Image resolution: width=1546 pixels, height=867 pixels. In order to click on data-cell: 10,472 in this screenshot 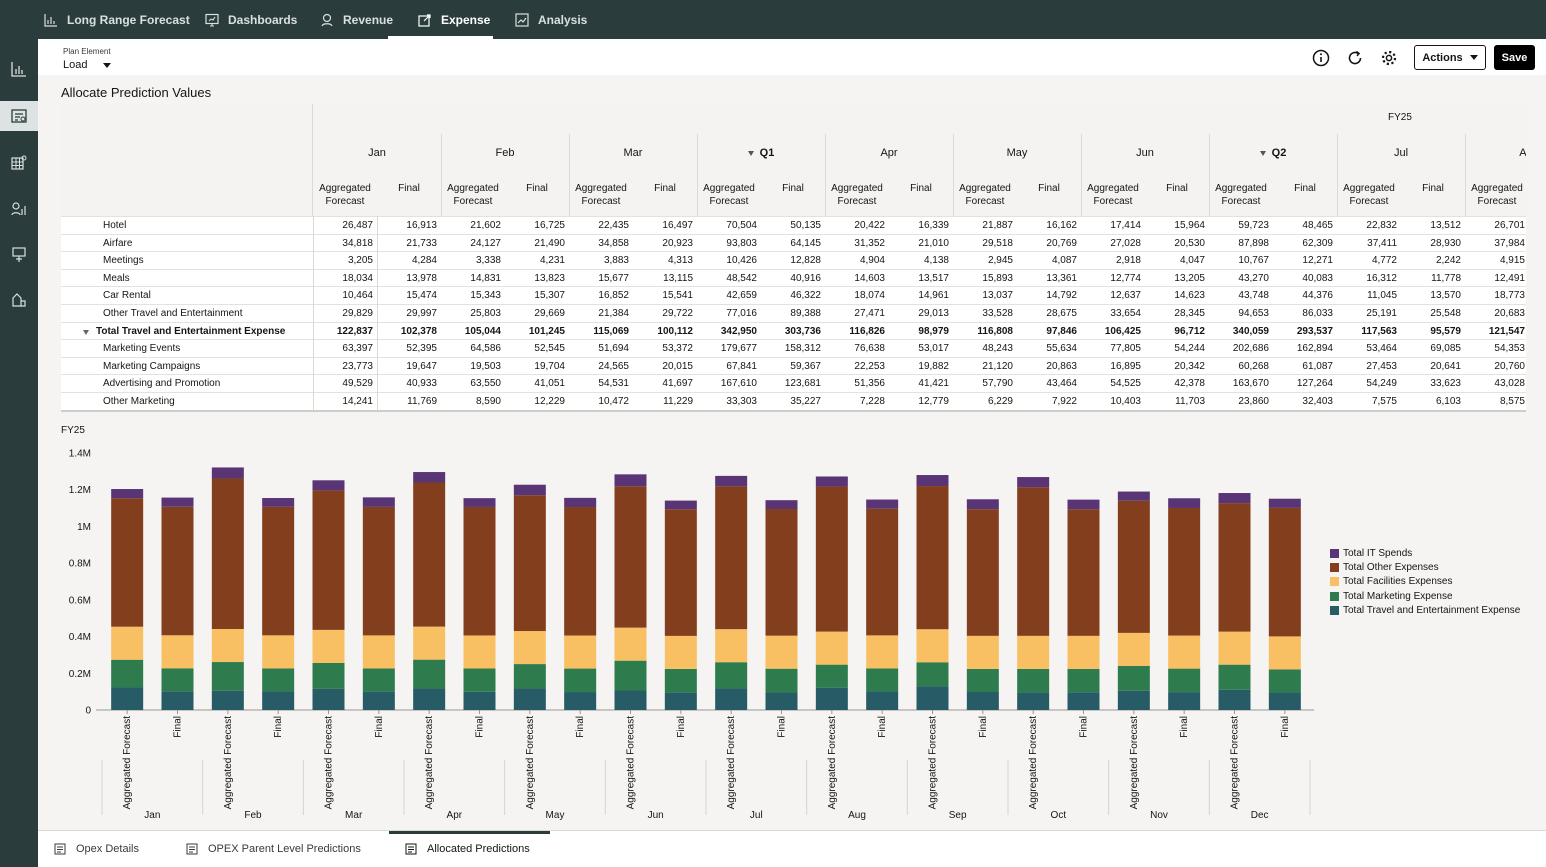, I will do `click(613, 401)`.